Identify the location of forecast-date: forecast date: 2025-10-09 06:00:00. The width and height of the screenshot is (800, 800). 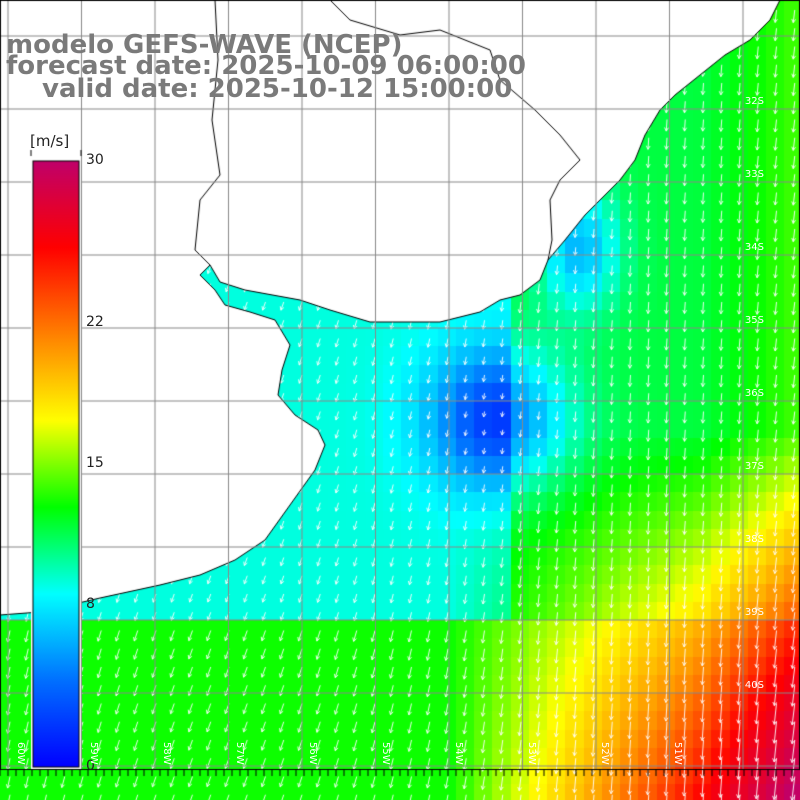
(266, 66).